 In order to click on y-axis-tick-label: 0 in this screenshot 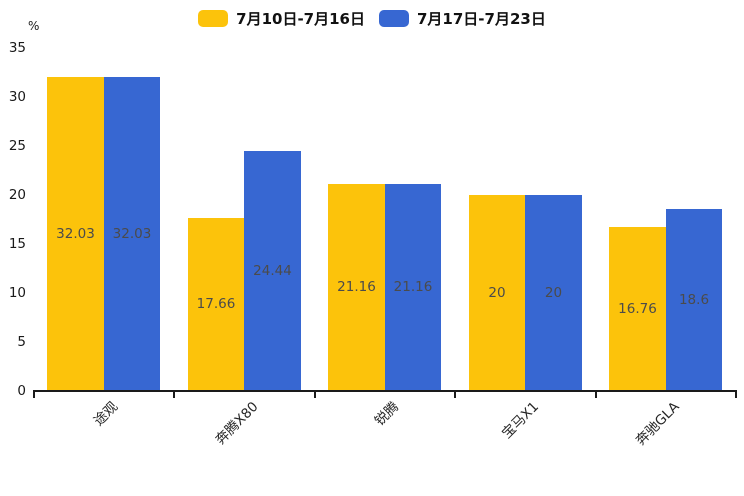, I will do `click(21, 391)`.